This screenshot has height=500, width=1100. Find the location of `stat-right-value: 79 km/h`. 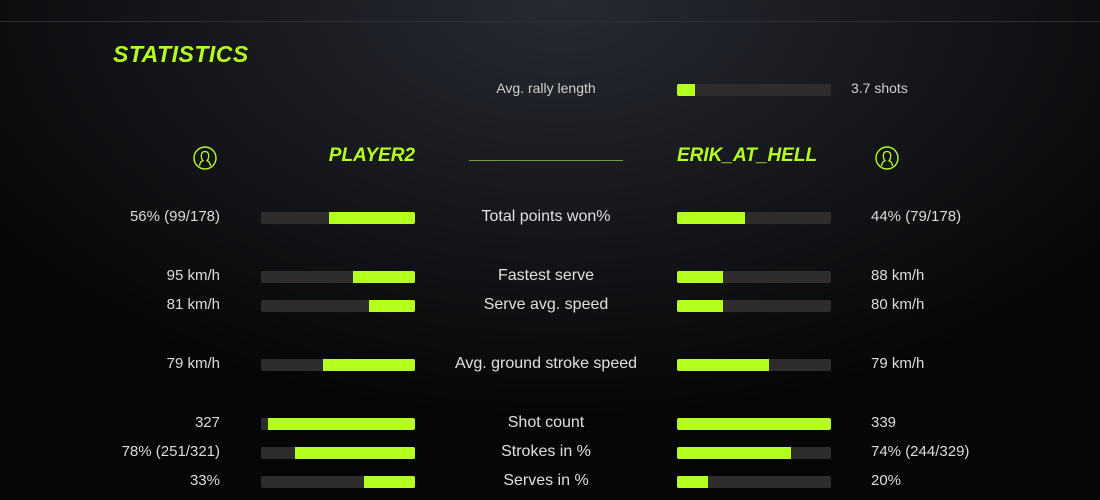

stat-right-value: 79 km/h is located at coordinates (898, 363).